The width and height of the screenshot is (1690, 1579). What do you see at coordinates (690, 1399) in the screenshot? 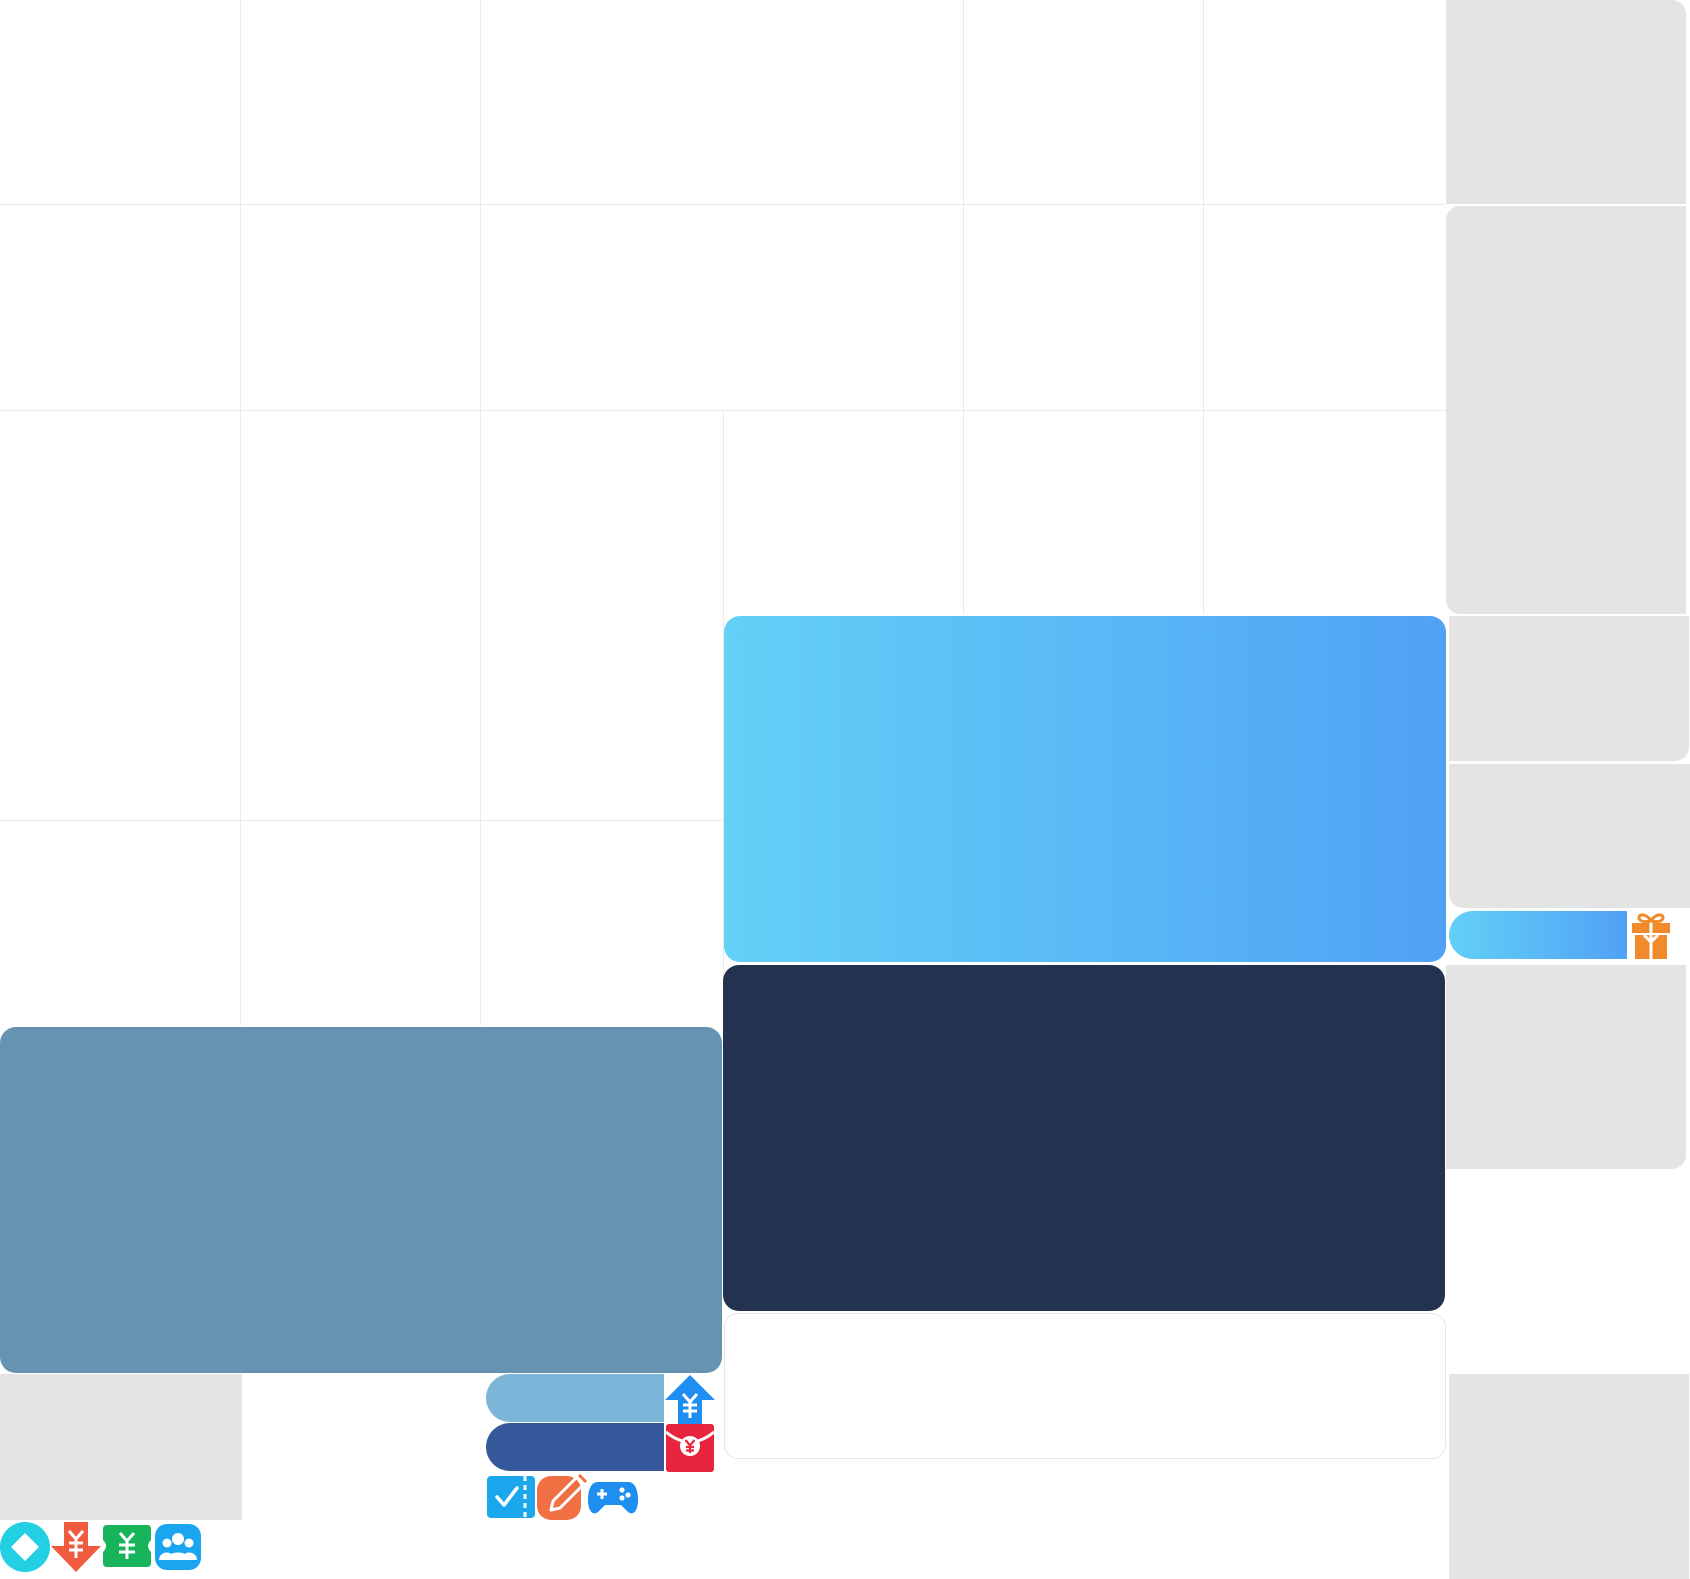
I see `yuan-upload-icon` at bounding box center [690, 1399].